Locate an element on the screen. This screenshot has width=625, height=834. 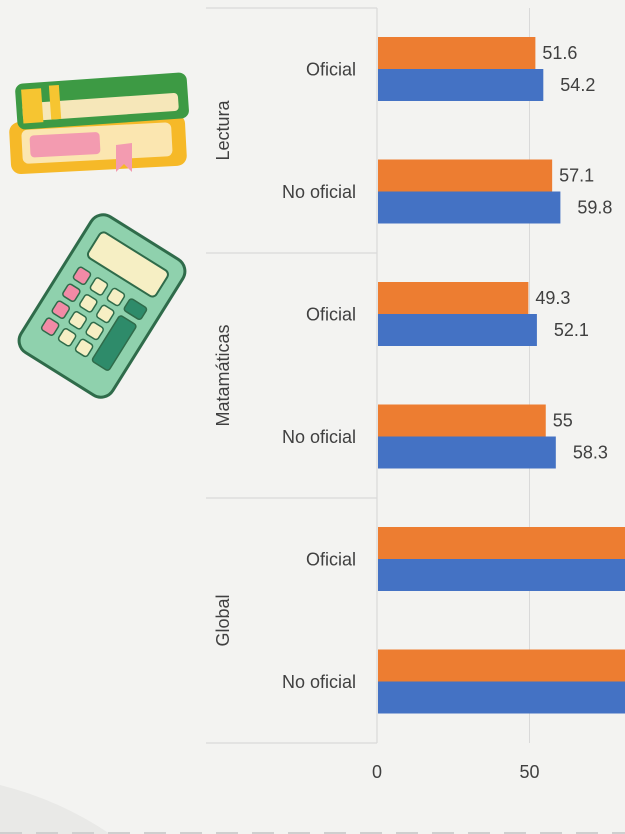
group-label: Matamáticas is located at coordinates (223, 375).